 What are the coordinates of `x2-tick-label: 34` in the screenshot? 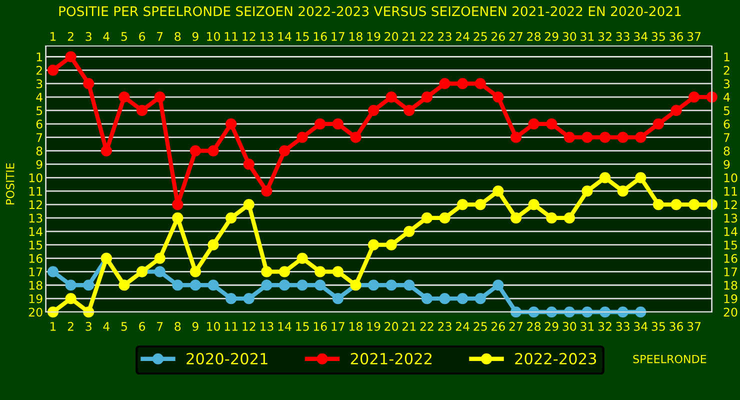 It's located at (641, 326).